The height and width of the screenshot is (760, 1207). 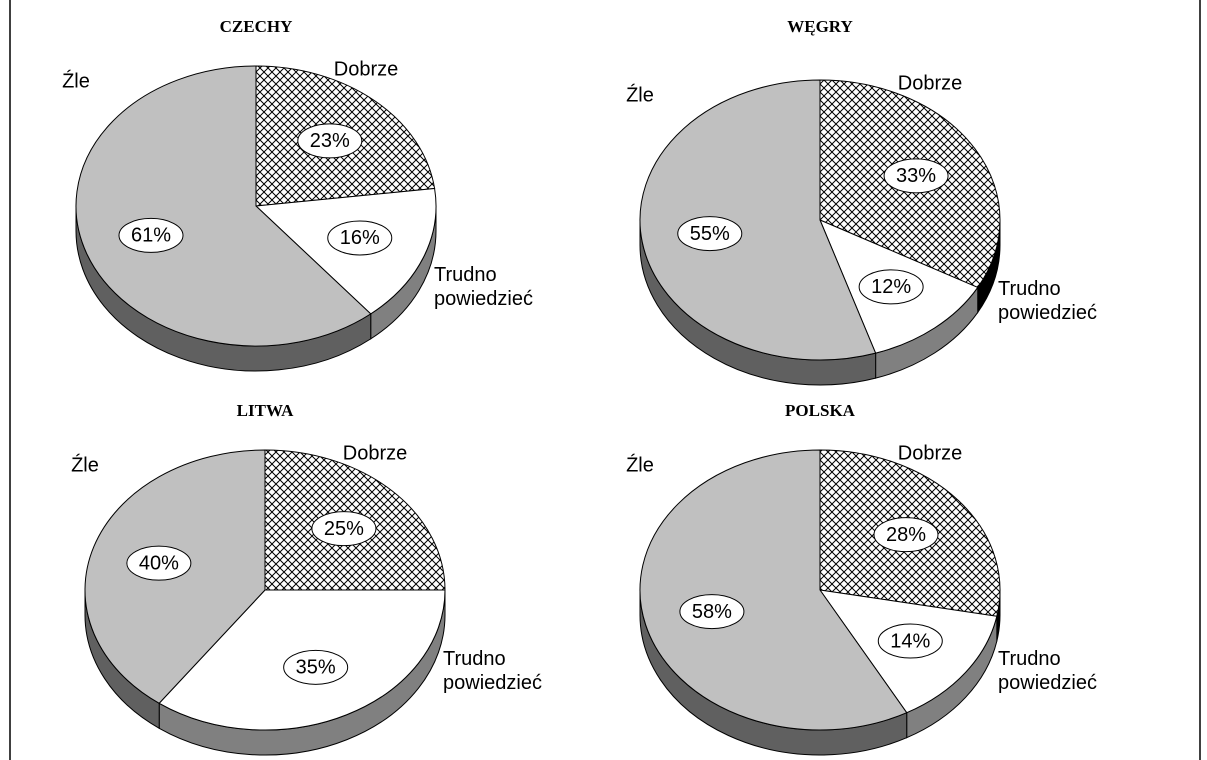 What do you see at coordinates (820, 26) in the screenshot?
I see `pie-title: WĘGRY` at bounding box center [820, 26].